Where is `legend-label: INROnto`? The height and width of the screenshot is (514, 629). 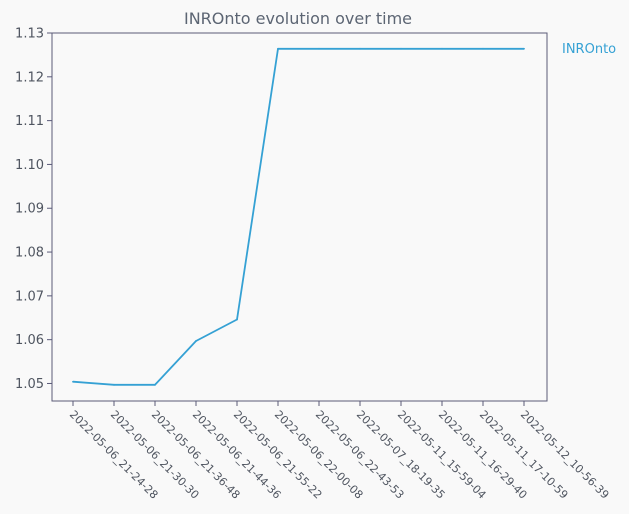
legend-label: INROnto is located at coordinates (589, 49).